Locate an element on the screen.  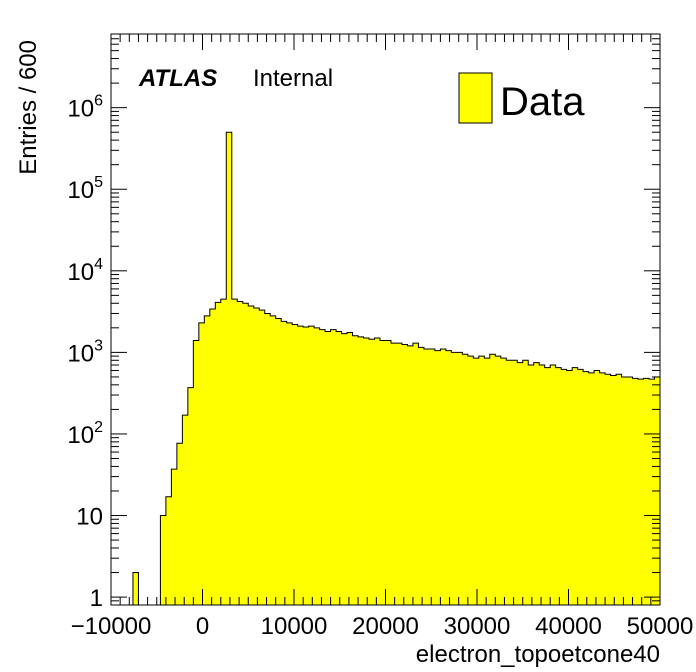
y-tick-label: 10³ is located at coordinates (85, 352).